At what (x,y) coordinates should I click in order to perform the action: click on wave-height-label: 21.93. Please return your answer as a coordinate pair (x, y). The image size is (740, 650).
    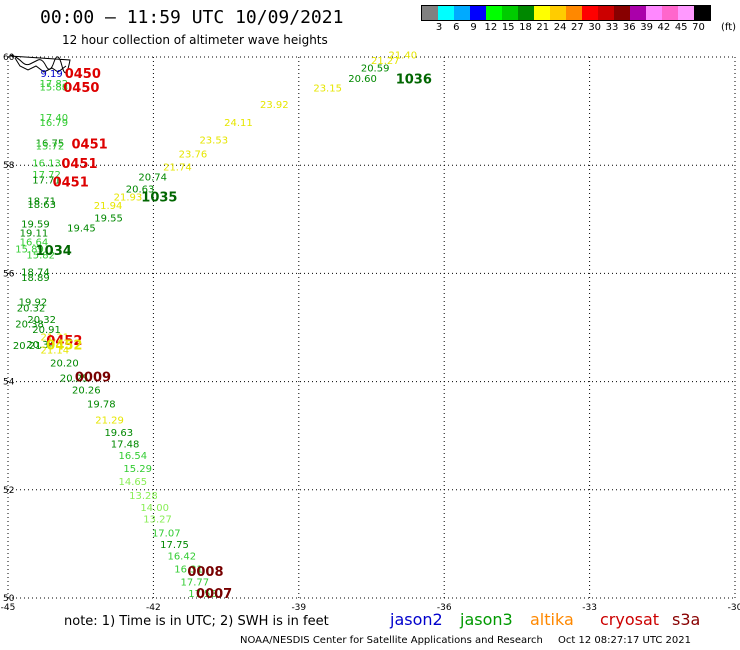
    Looking at the image, I should click on (128, 197).